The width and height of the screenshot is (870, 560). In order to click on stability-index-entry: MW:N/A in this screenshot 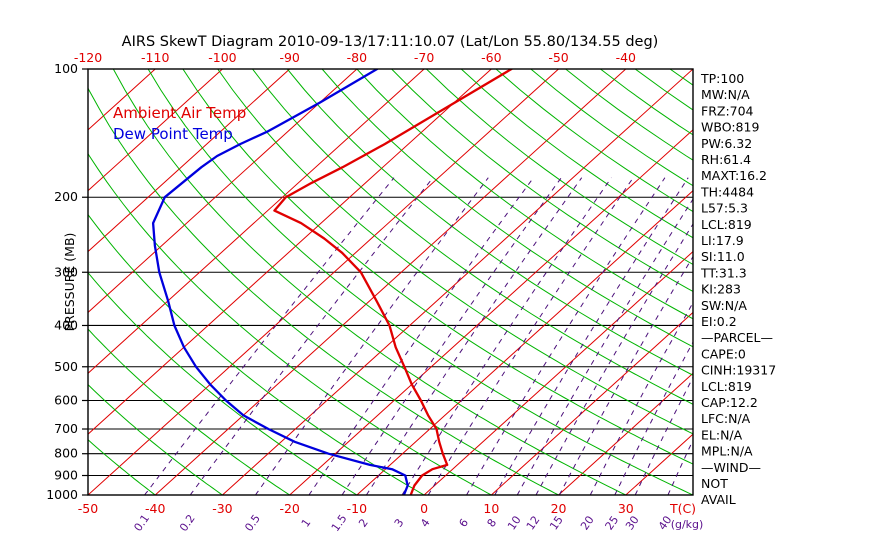, I will do `click(725, 94)`.